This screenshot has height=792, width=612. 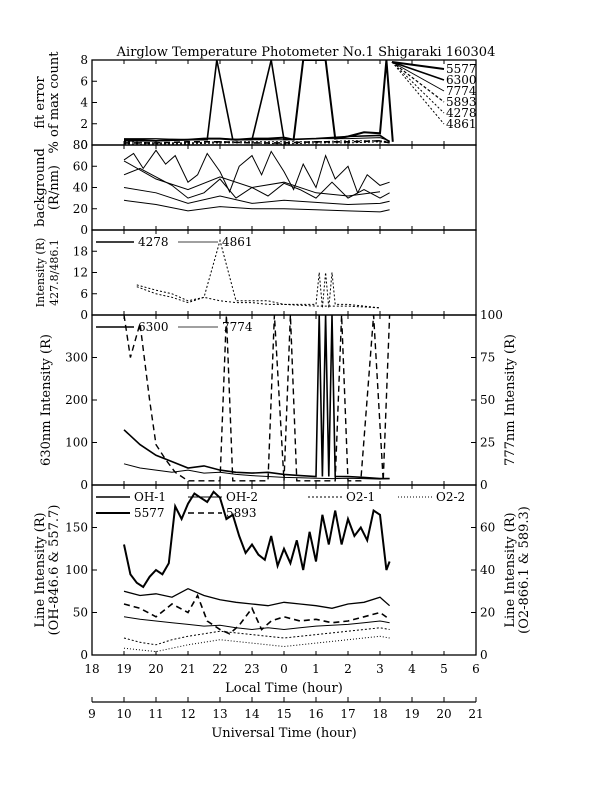 What do you see at coordinates (487, 528) in the screenshot?
I see `y2-tick-label: 60` at bounding box center [487, 528].